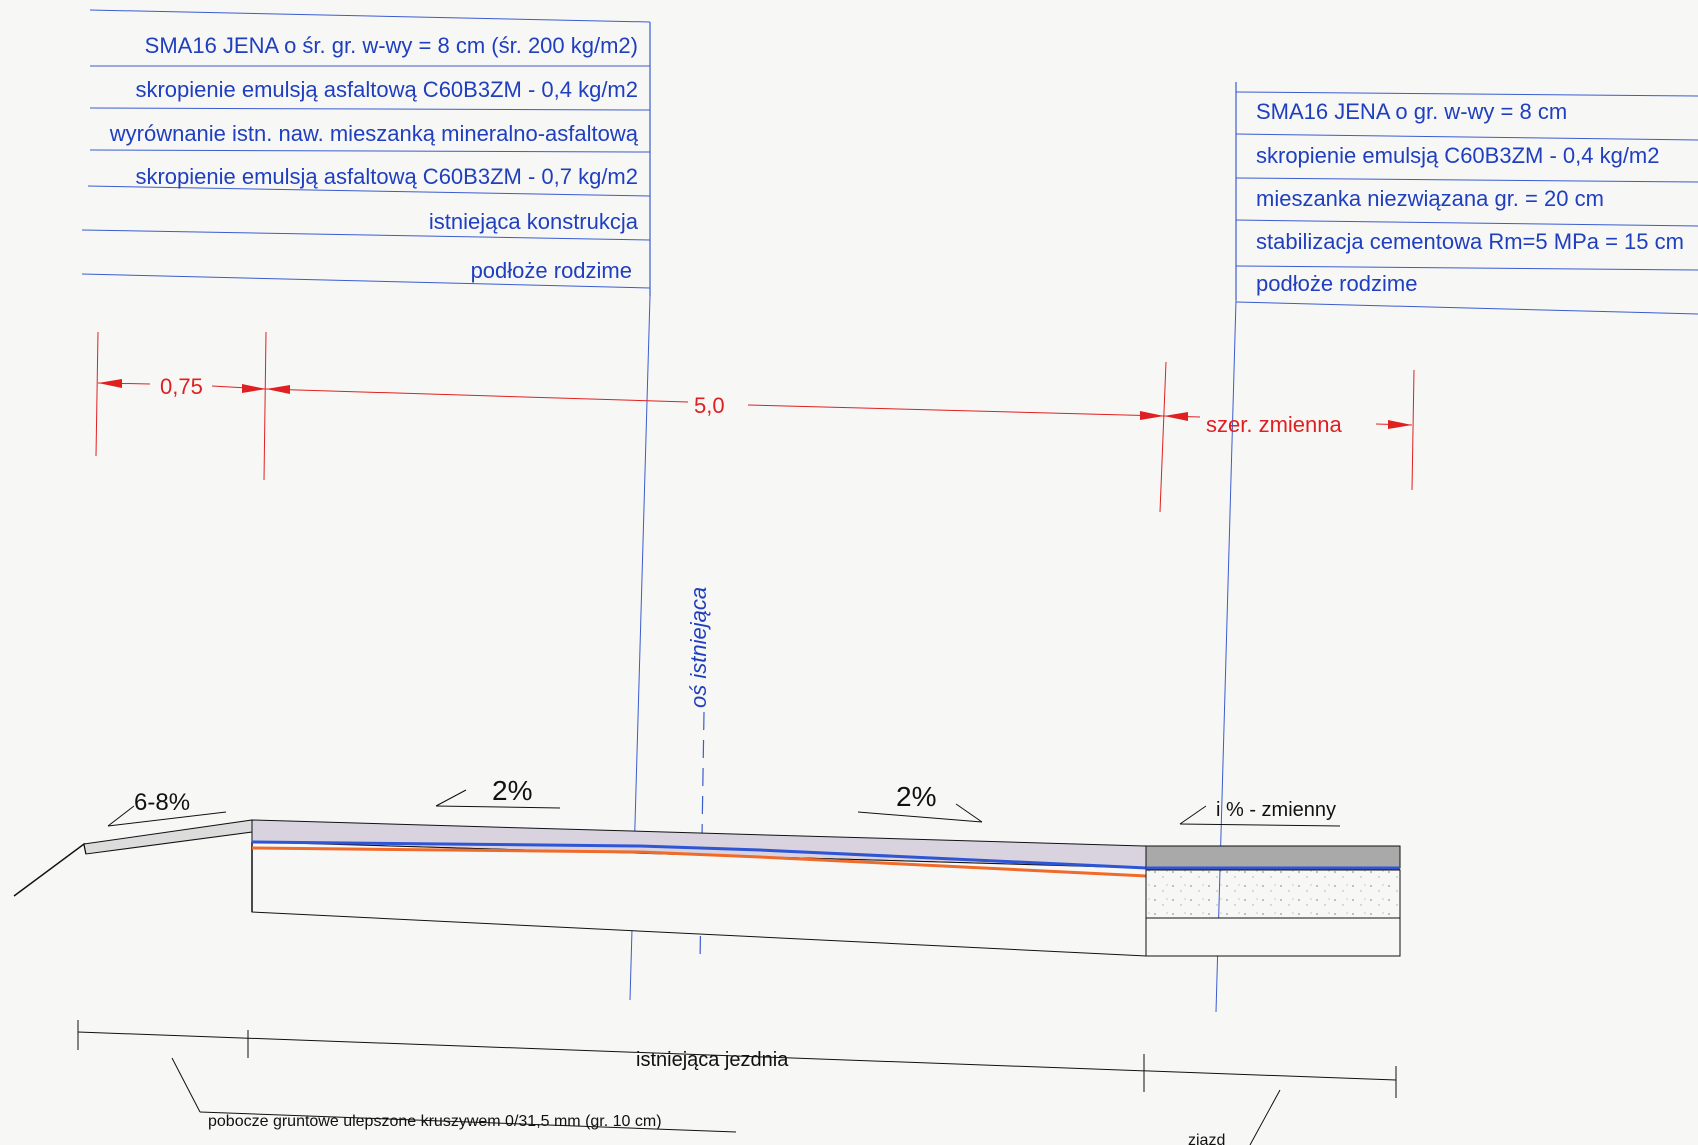 Image resolution: width=1698 pixels, height=1145 pixels. What do you see at coordinates (162, 802) in the screenshot?
I see `slope-shoulder: 6-8%` at bounding box center [162, 802].